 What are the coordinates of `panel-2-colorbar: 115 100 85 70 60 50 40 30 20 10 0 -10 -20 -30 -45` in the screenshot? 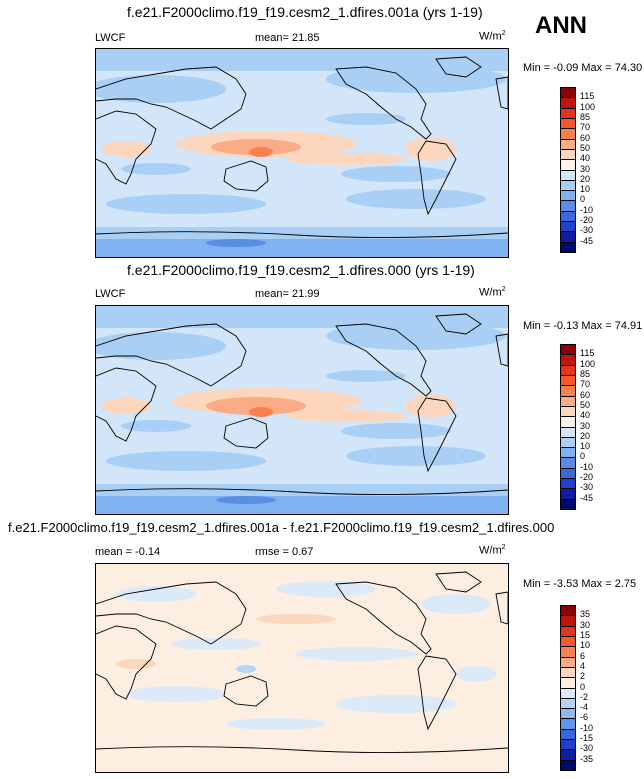 It's located at (590, 427).